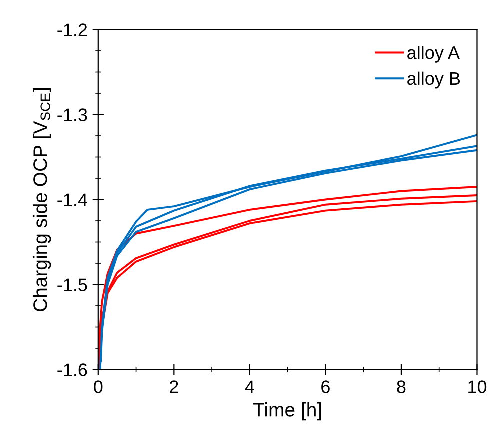 The width and height of the screenshot is (492, 425). What do you see at coordinates (401, 387) in the screenshot?
I see `x-tick-label: 8` at bounding box center [401, 387].